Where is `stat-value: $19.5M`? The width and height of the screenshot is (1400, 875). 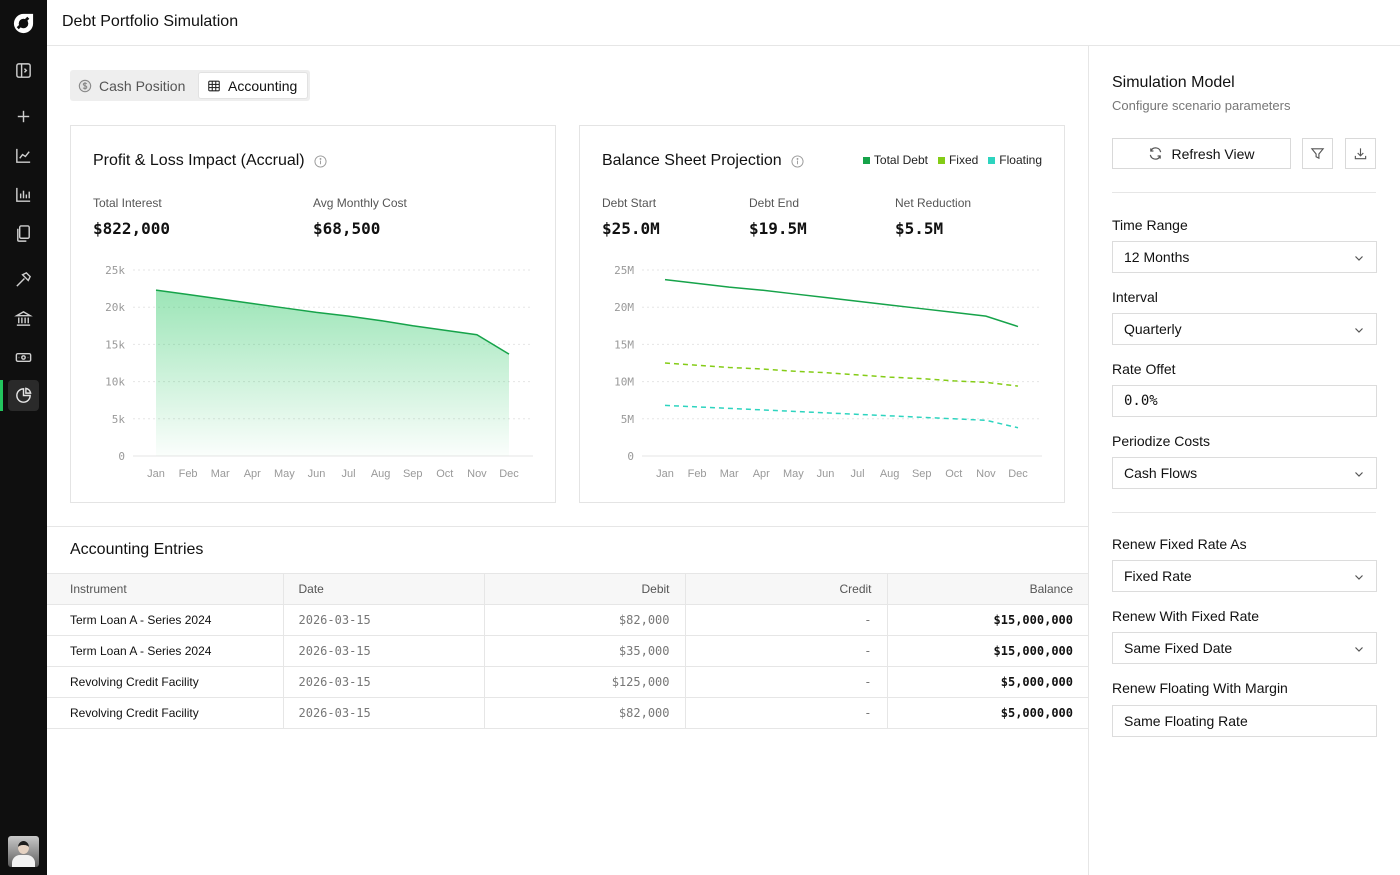 stat-value: $19.5M is located at coordinates (778, 228).